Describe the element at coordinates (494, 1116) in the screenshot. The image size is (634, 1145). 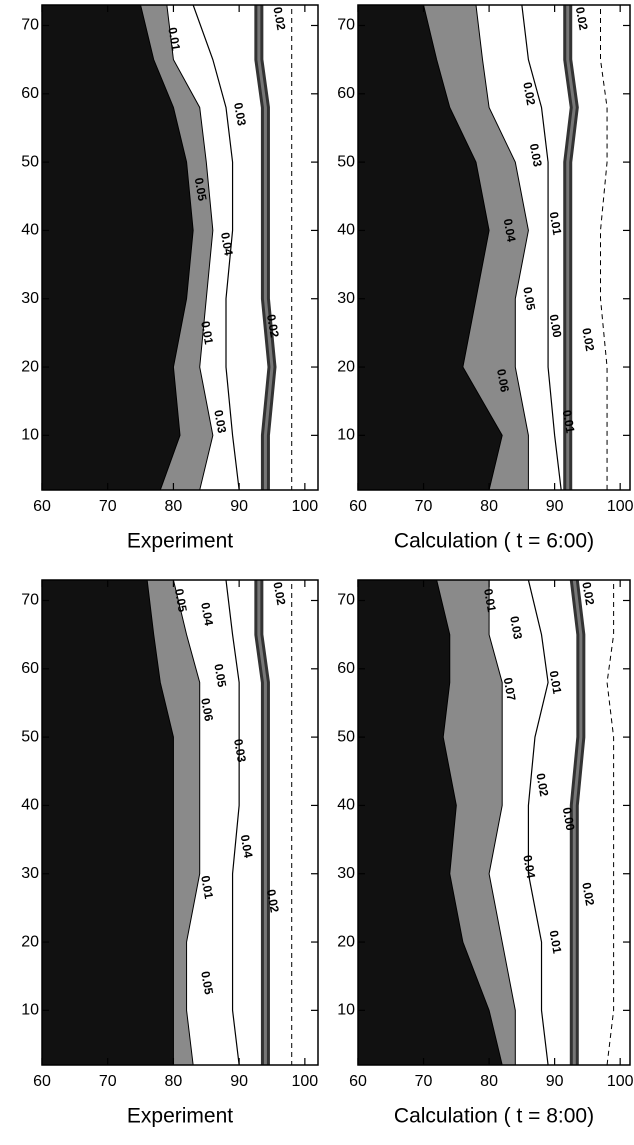
I see `x-axis-label: Calculation ( t = 8:00)` at that location.